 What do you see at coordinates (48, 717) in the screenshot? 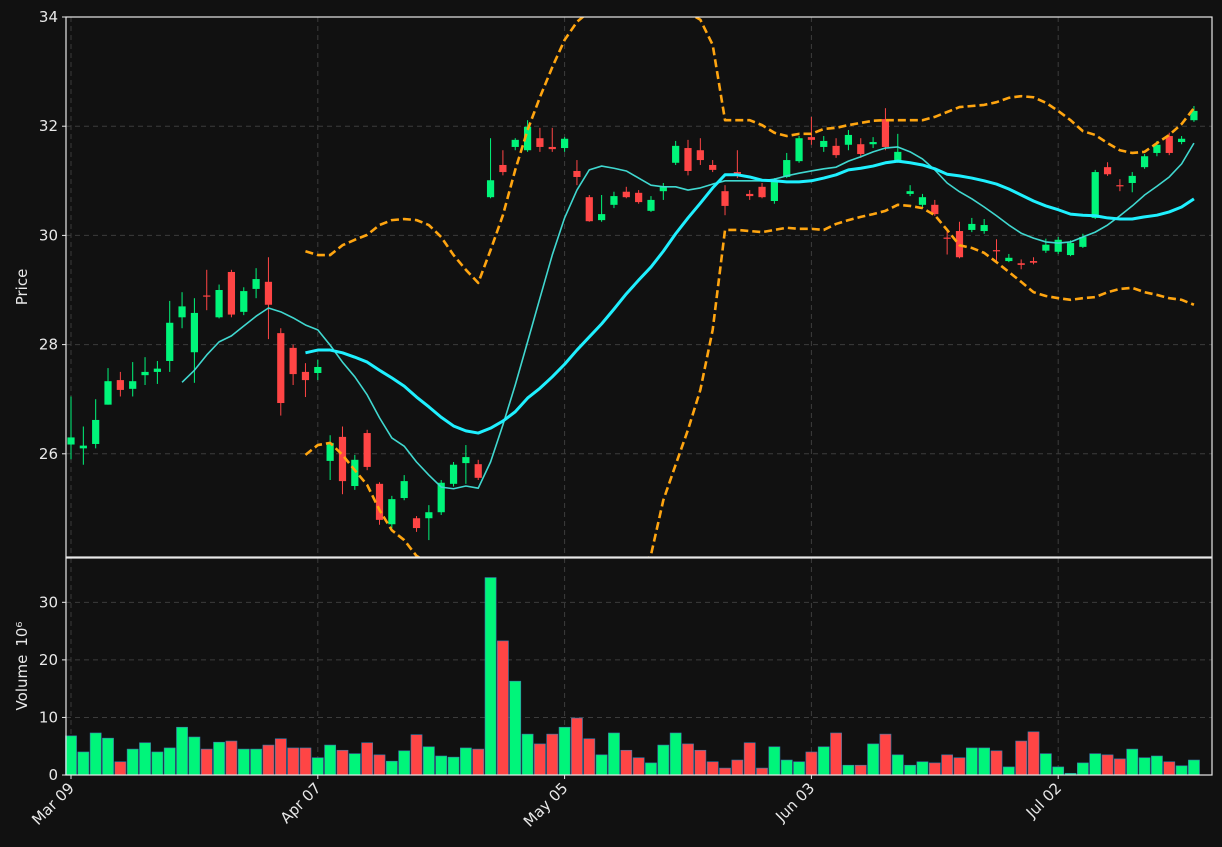
I see `volume-tick-label: 10` at bounding box center [48, 717].